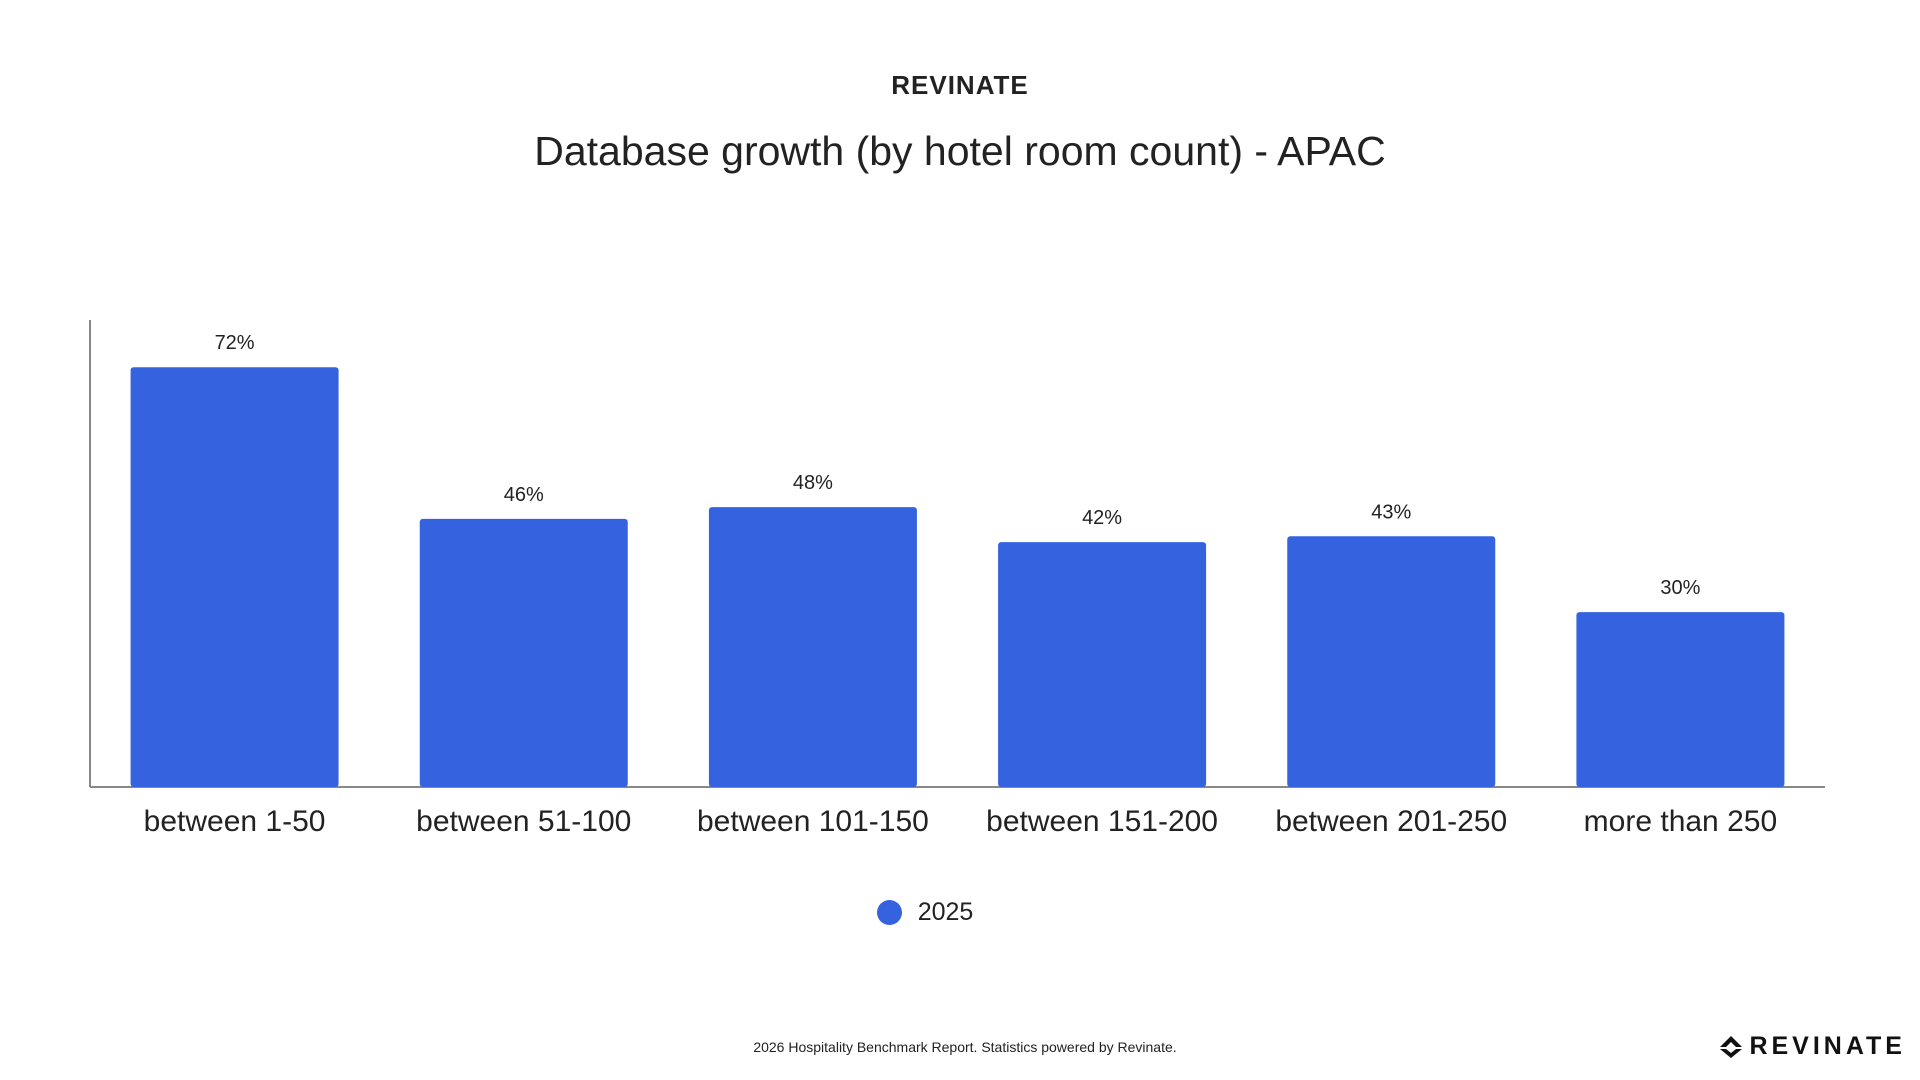 Image resolution: width=1920 pixels, height=1080 pixels. Describe the element at coordinates (1102, 518) in the screenshot. I see `data-label-4: 42%` at that location.